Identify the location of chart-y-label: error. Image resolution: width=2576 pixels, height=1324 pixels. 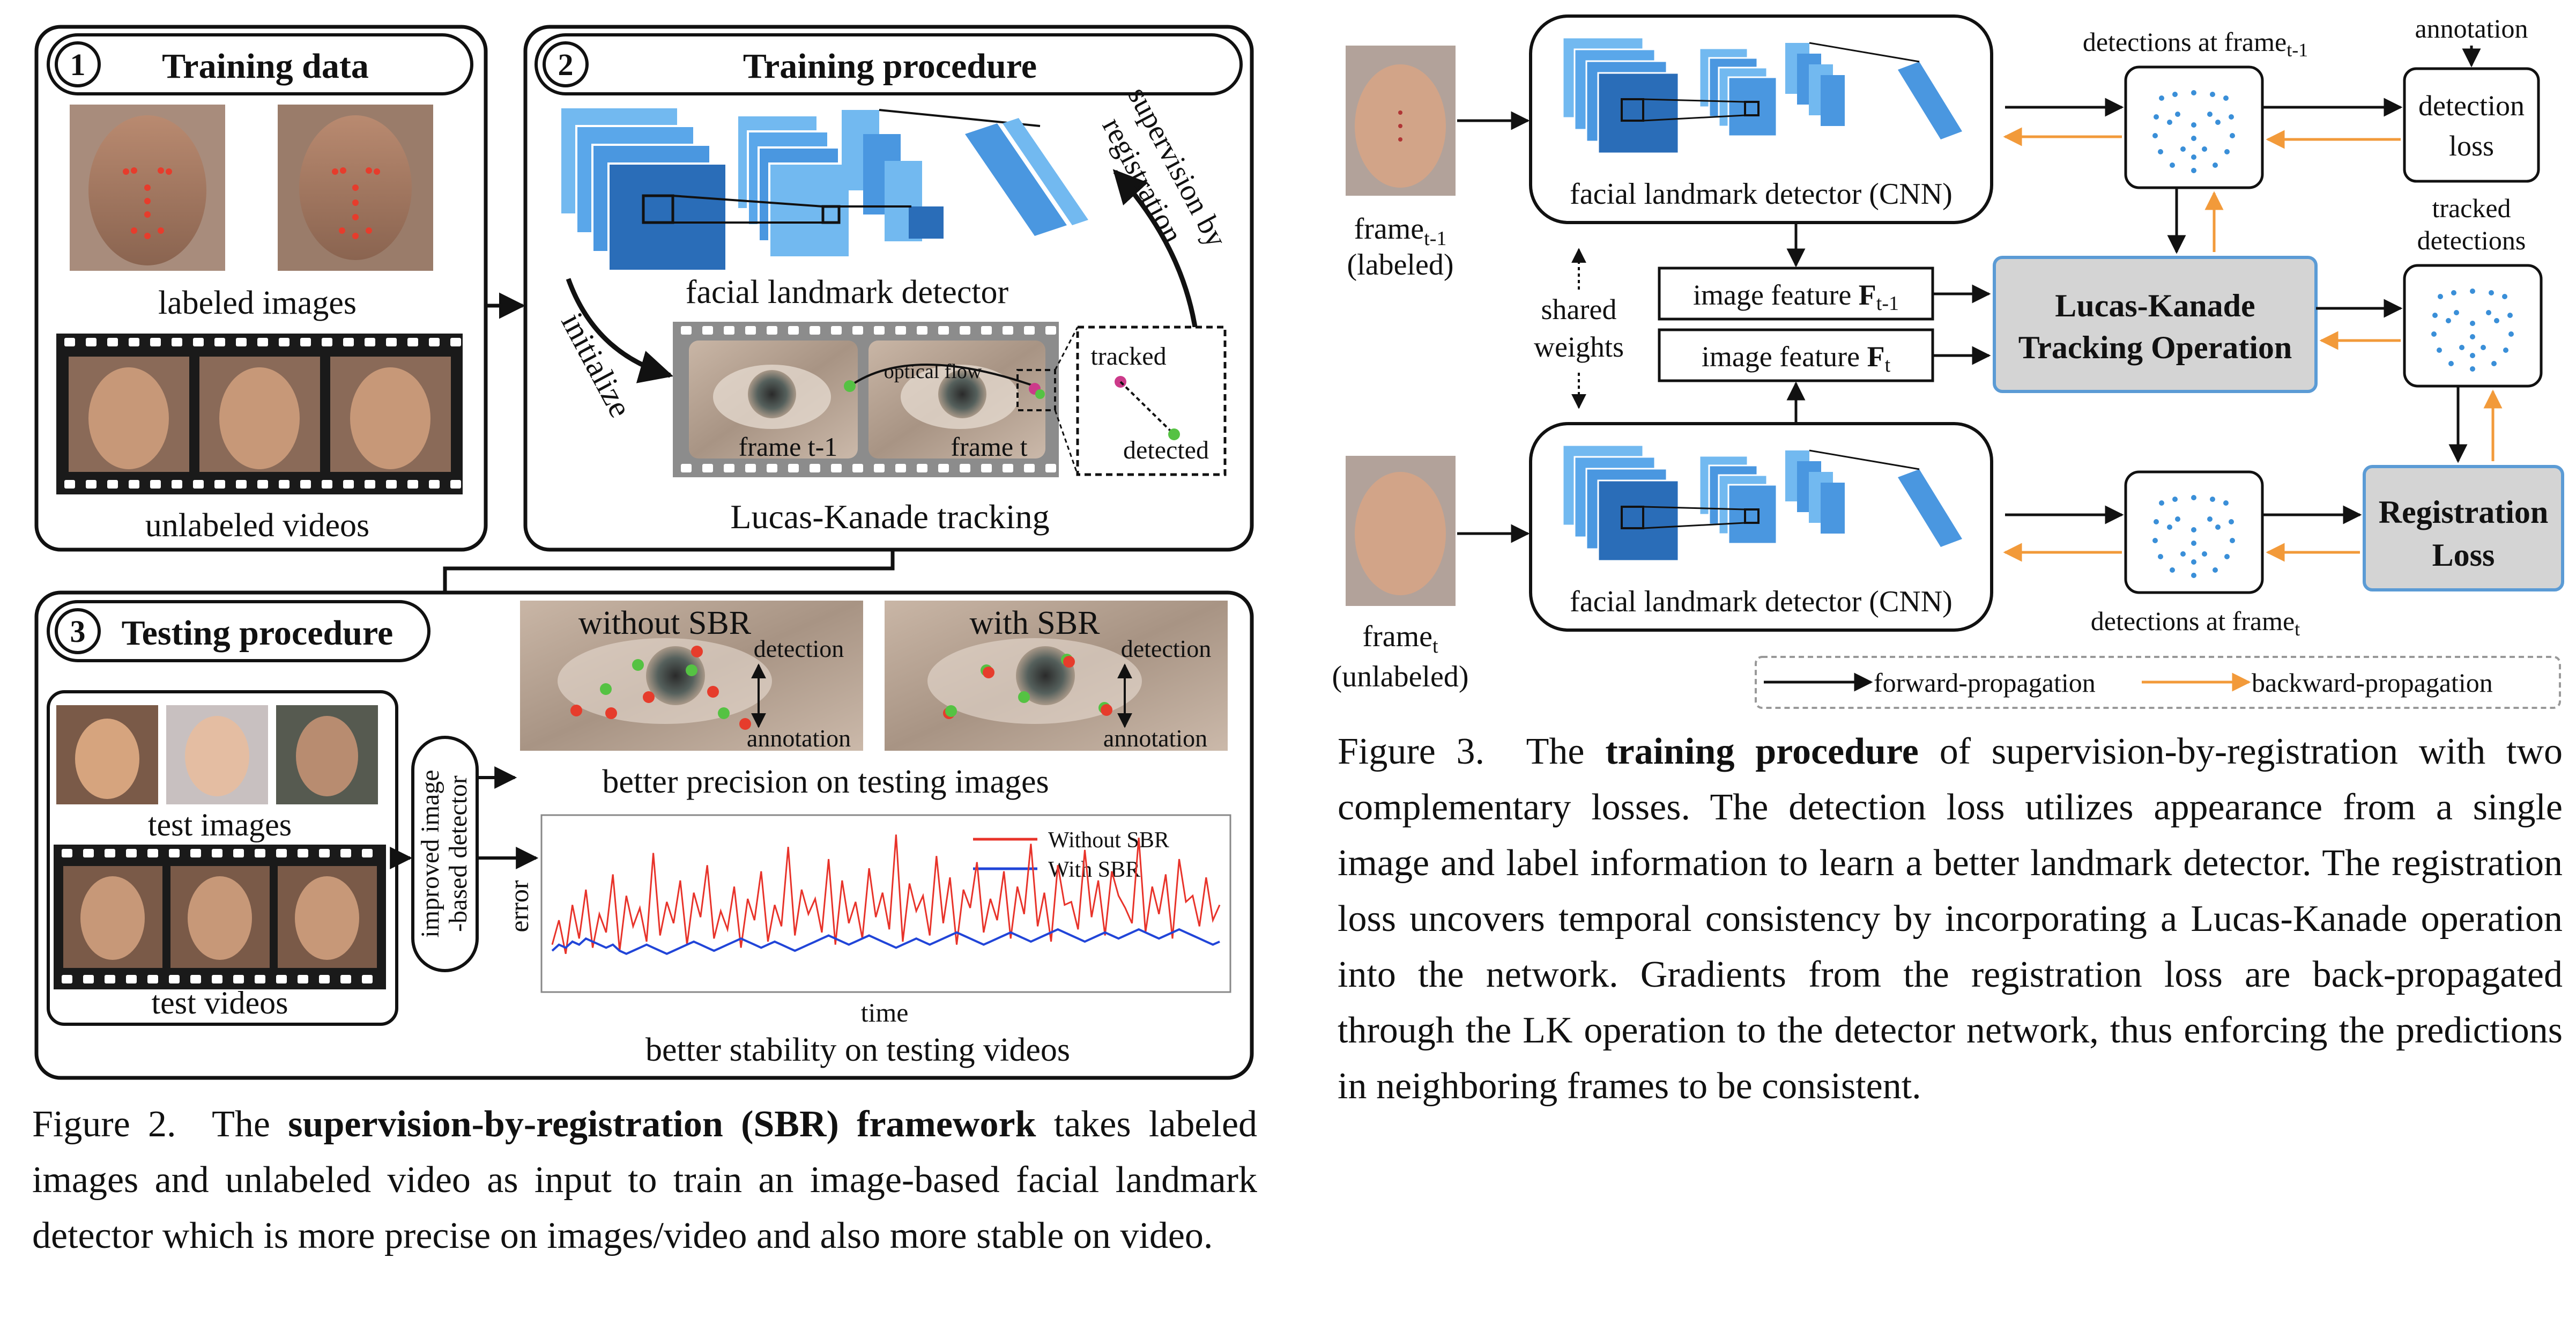
(519, 906).